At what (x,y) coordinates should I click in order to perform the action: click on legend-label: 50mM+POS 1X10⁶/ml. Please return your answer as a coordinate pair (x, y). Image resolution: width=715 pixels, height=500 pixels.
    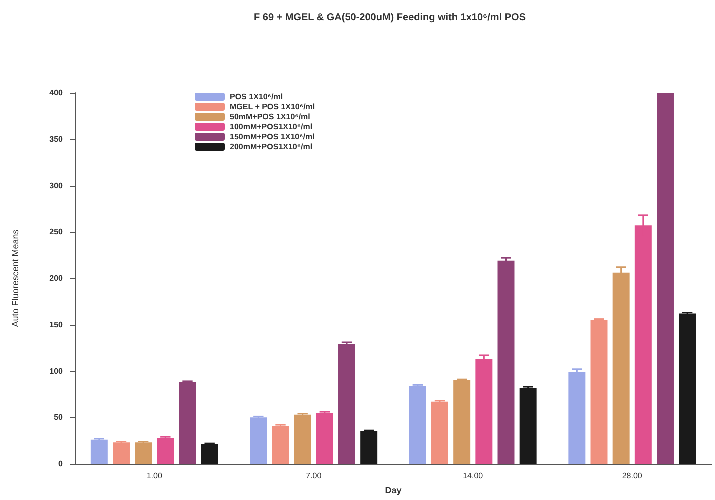
    Looking at the image, I should click on (270, 117).